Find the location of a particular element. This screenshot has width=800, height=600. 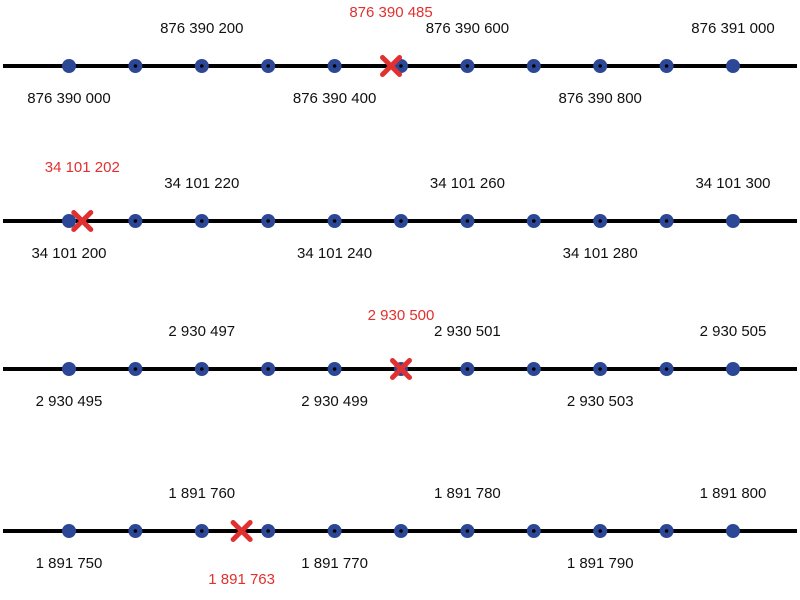

tick-label: 34 101 280 is located at coordinates (600, 253).